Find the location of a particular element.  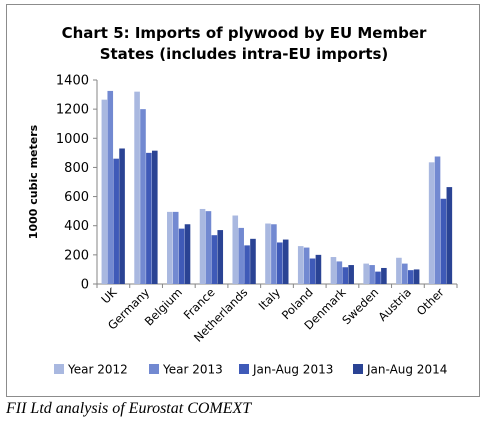

x-tick-label: Sweden is located at coordinates (360, 306).